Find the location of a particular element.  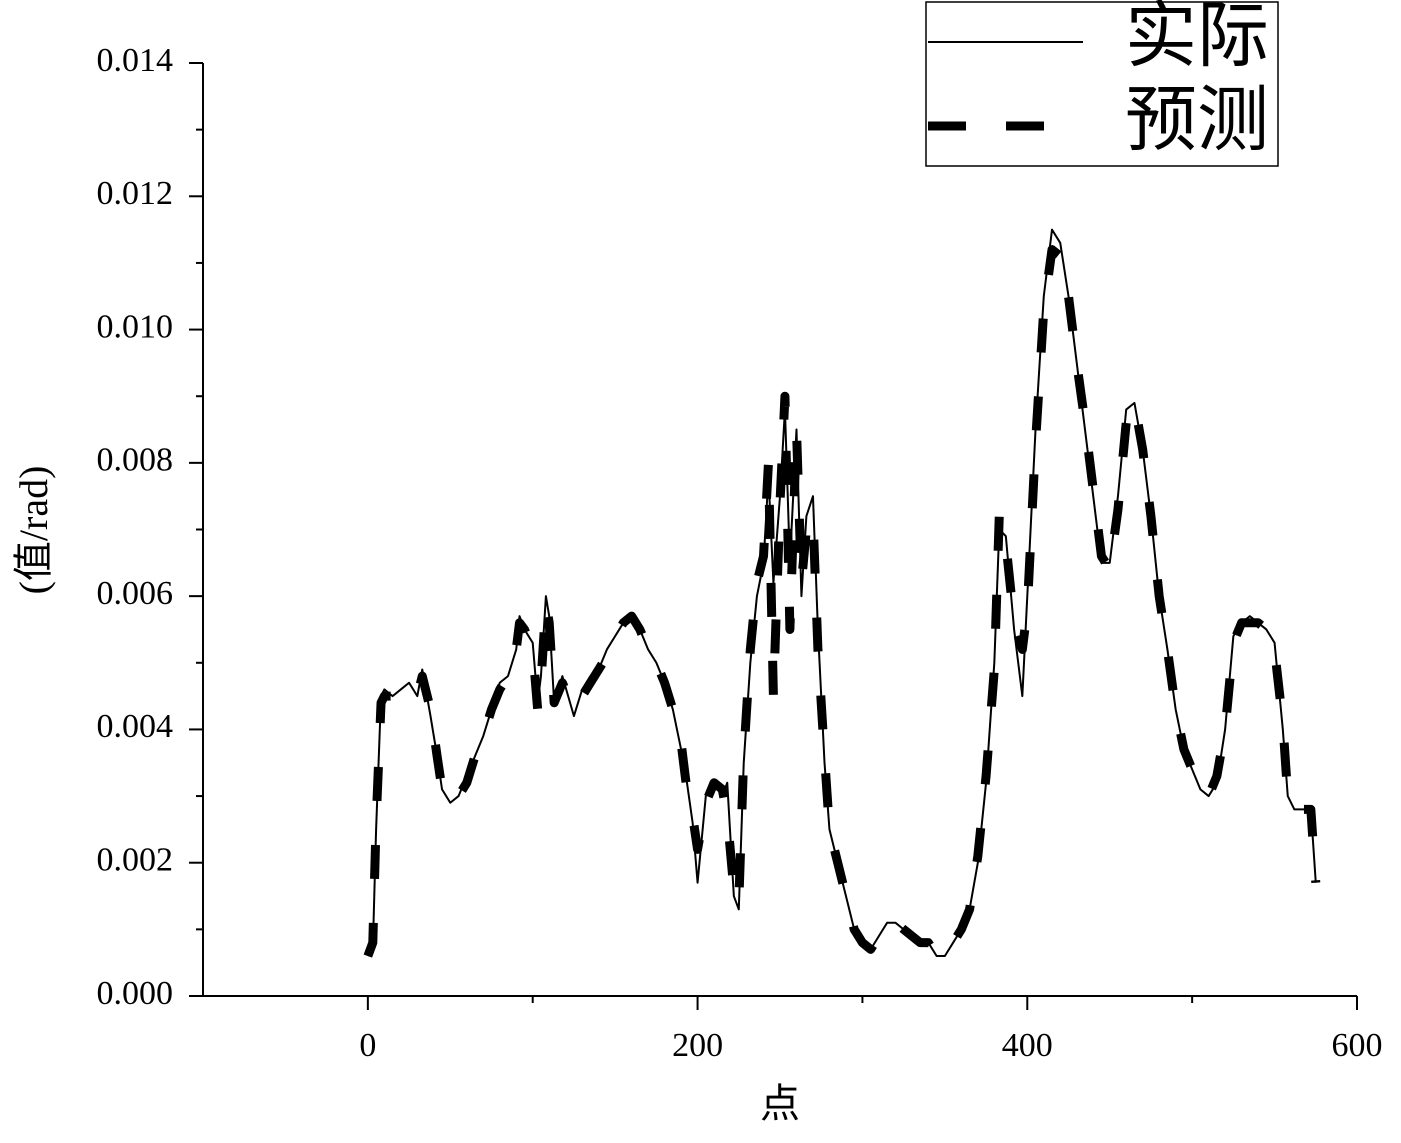

x-tick-label: 400 is located at coordinates (1027, 1045).